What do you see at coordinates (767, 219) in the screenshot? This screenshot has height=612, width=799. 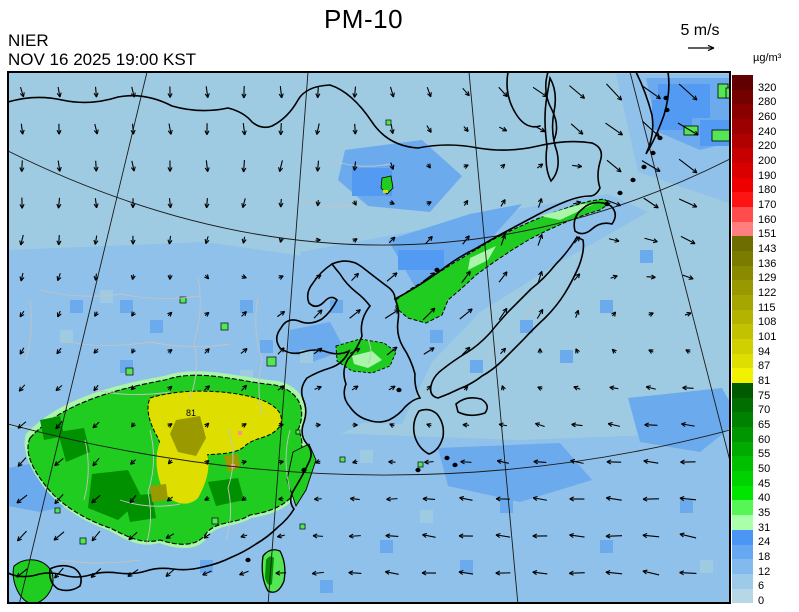 I see `colorbar-label: 160` at bounding box center [767, 219].